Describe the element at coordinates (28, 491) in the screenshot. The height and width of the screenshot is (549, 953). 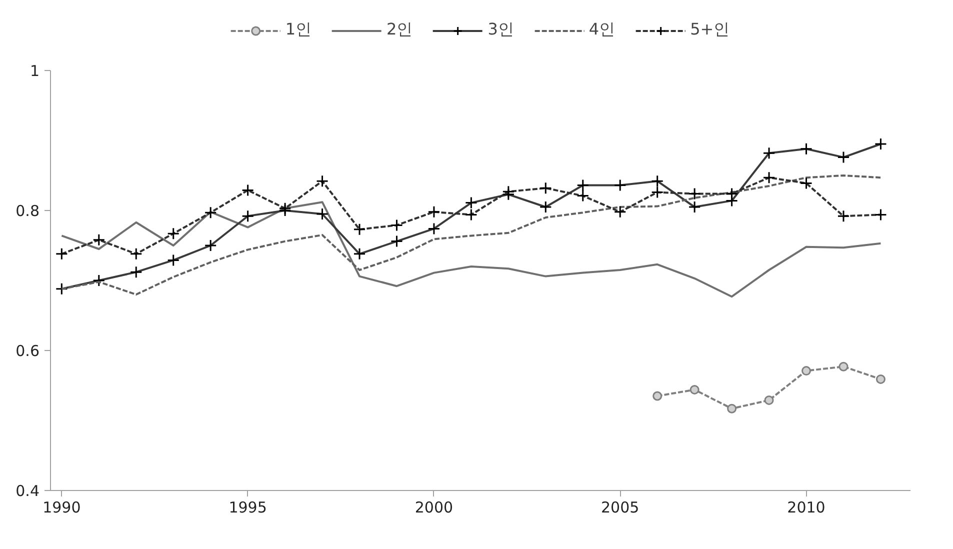
I see `y-tick-label: 0.4` at that location.